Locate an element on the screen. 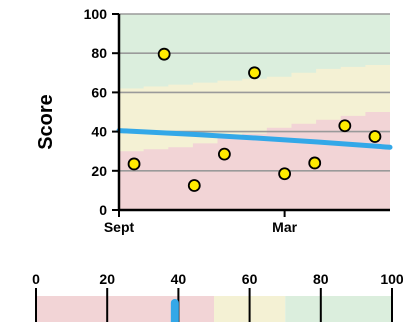 This screenshot has width=403, height=322. score-scale-bar: 0 20 40 60 80 100 is located at coordinates (217, 296).